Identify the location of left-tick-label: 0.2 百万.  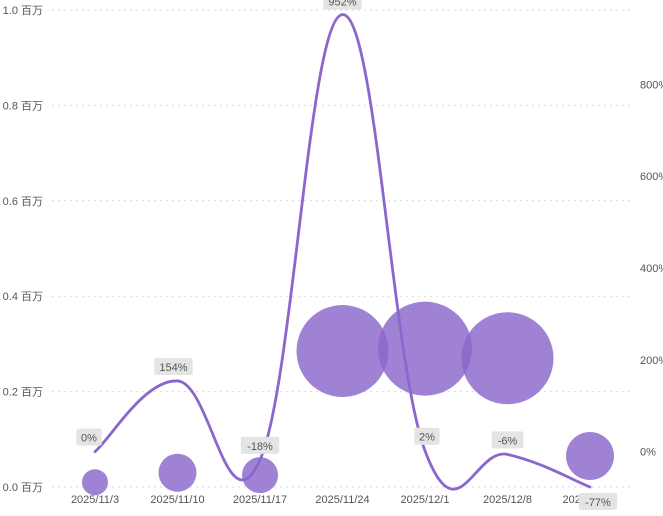
(23, 393).